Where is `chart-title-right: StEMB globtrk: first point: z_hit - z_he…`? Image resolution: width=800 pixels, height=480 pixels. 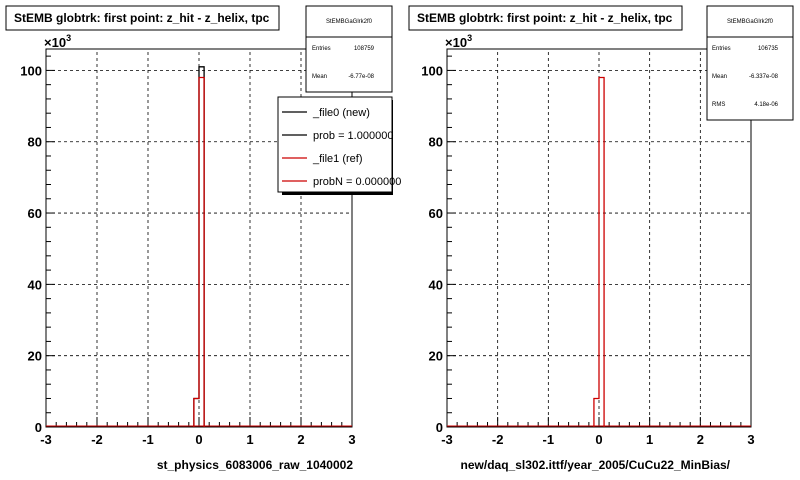
chart-title-right: StEMB globtrk: first point: z_hit - z_he… is located at coordinates (545, 18).